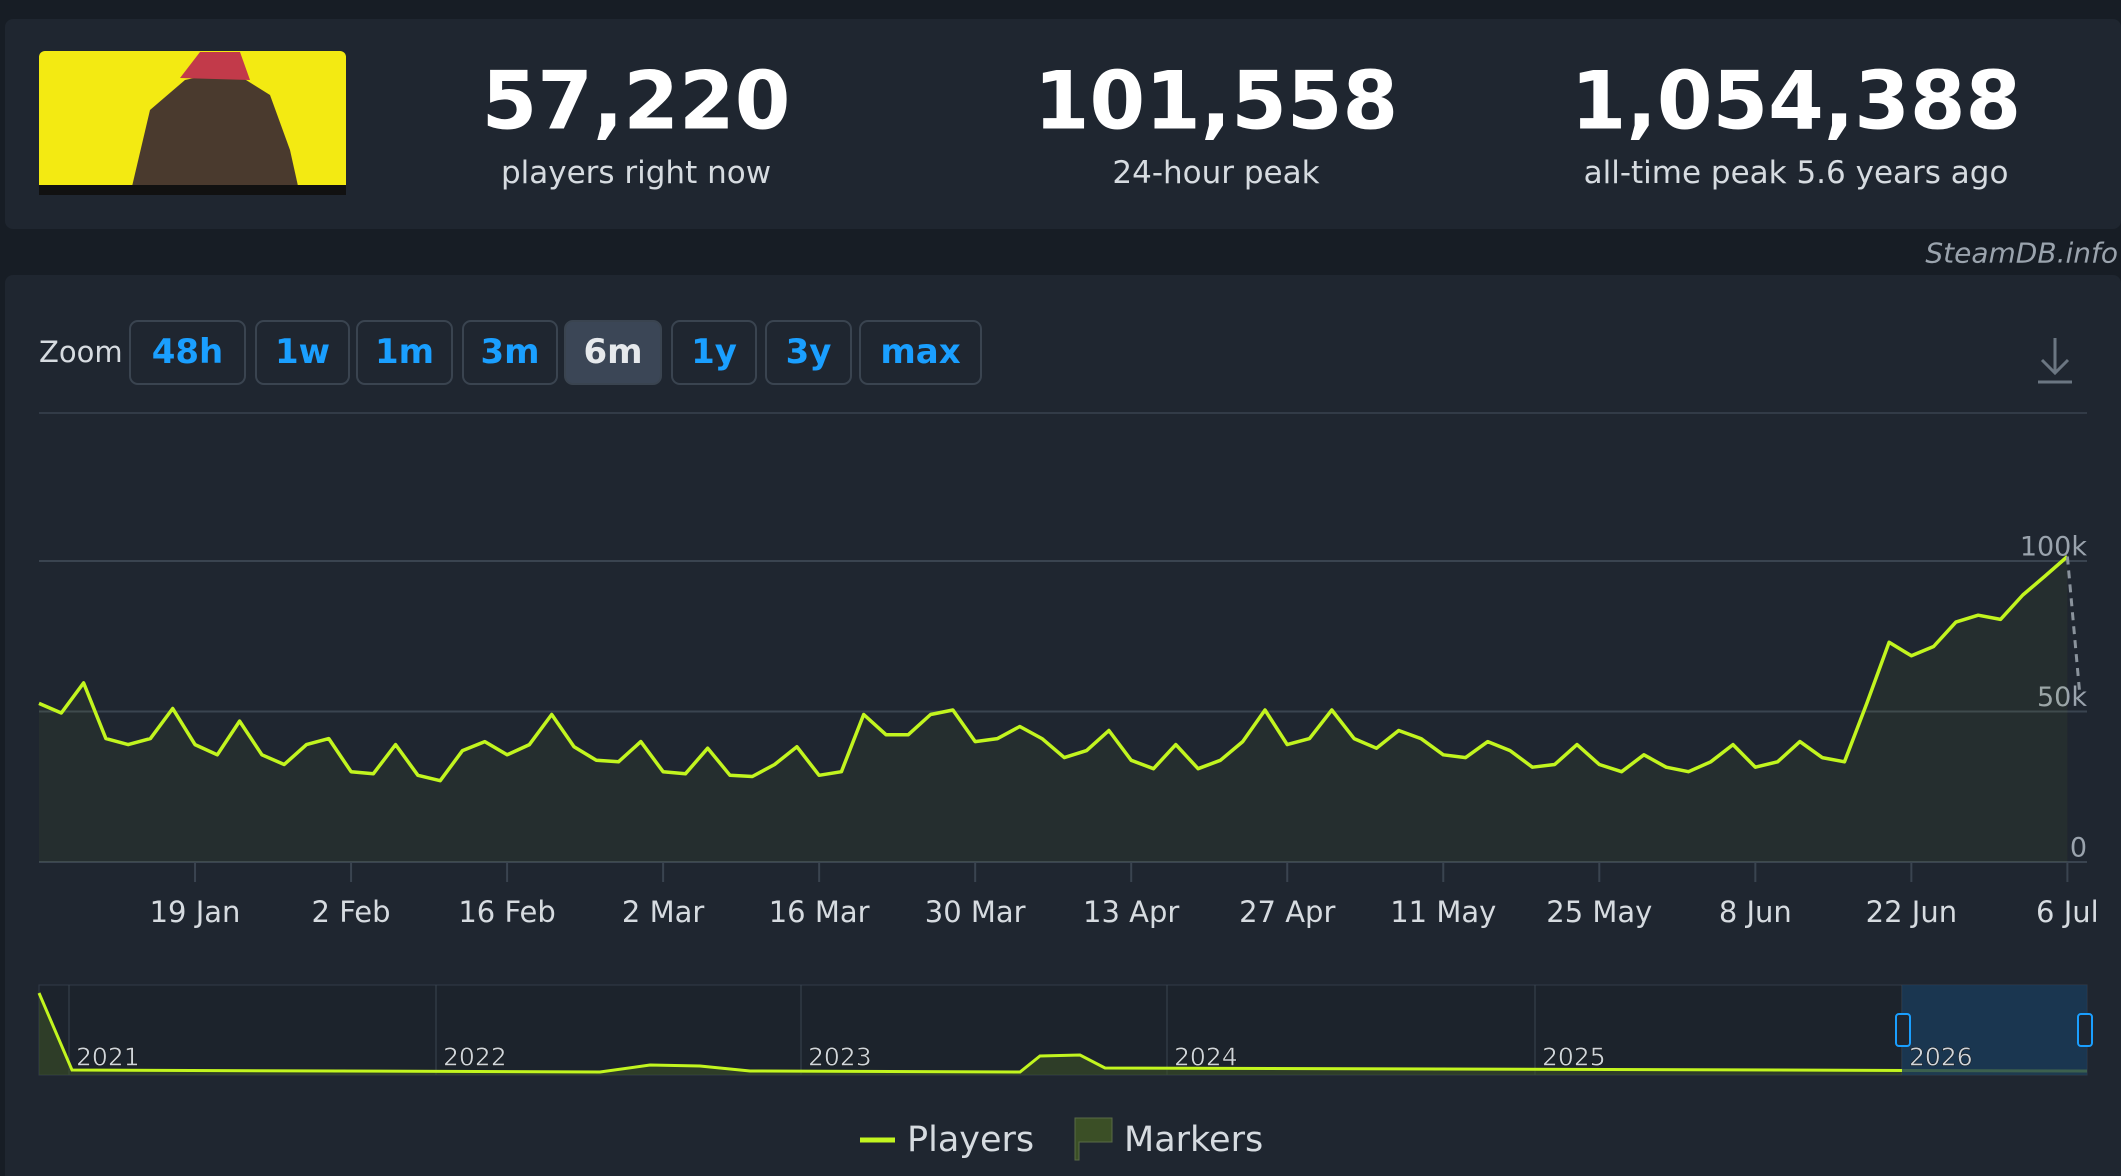  What do you see at coordinates (192, 123) in the screenshot?
I see `game-logo` at bounding box center [192, 123].